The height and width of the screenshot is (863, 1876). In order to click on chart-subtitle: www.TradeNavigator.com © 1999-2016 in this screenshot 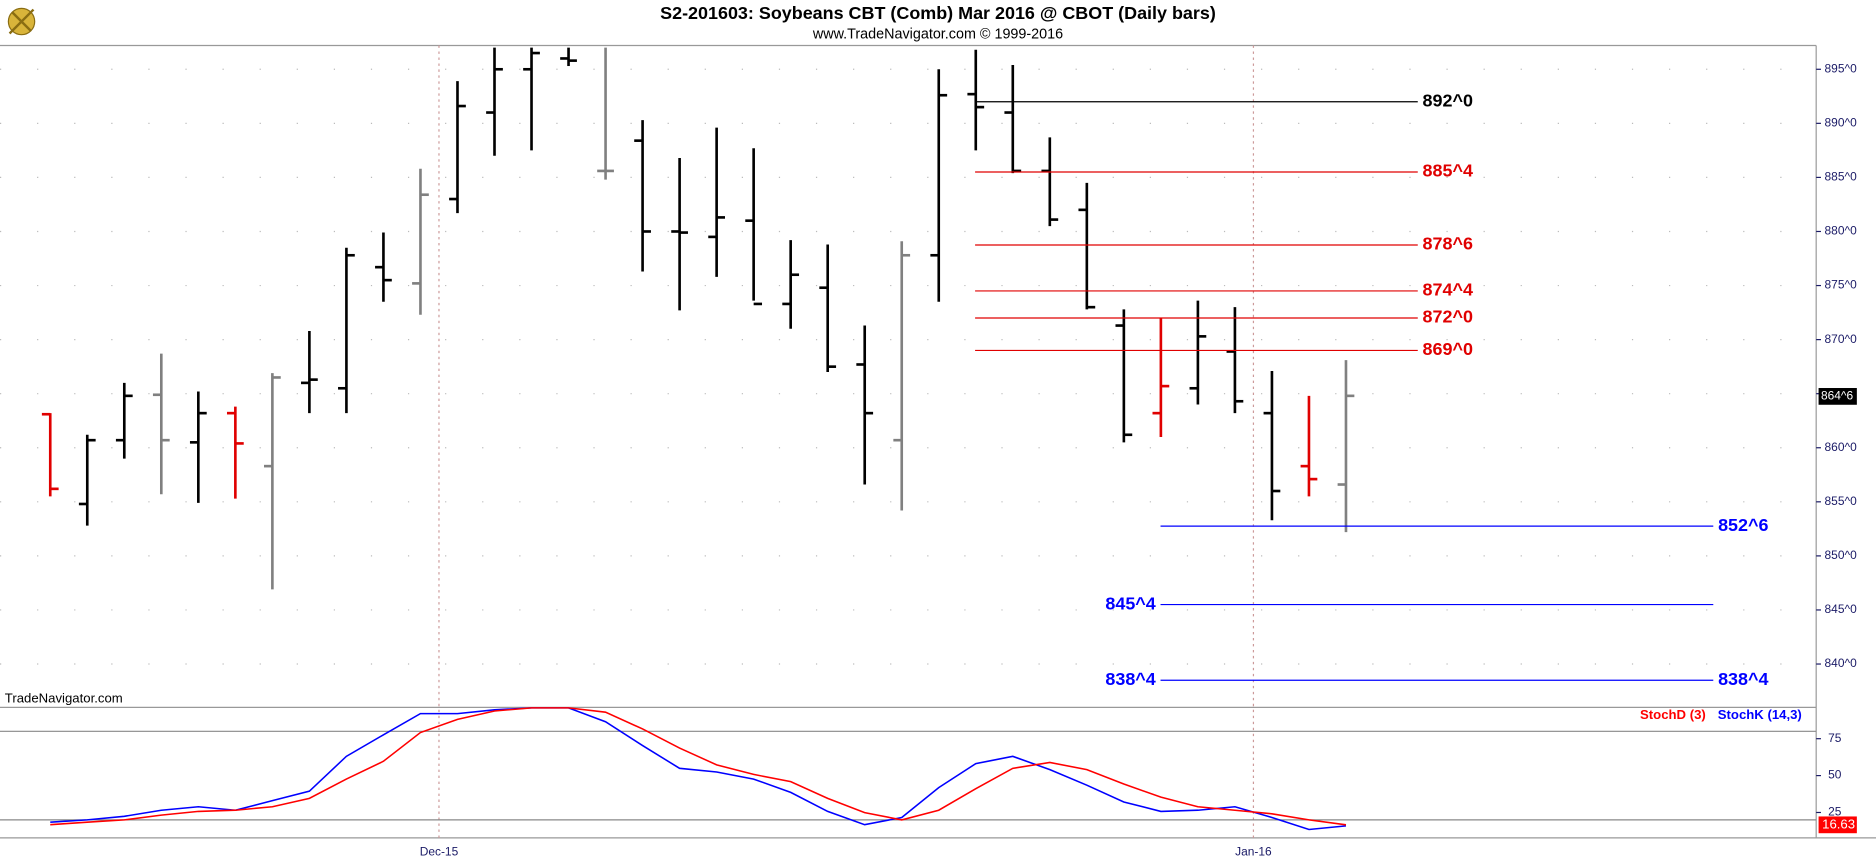, I will do `click(937, 35)`.